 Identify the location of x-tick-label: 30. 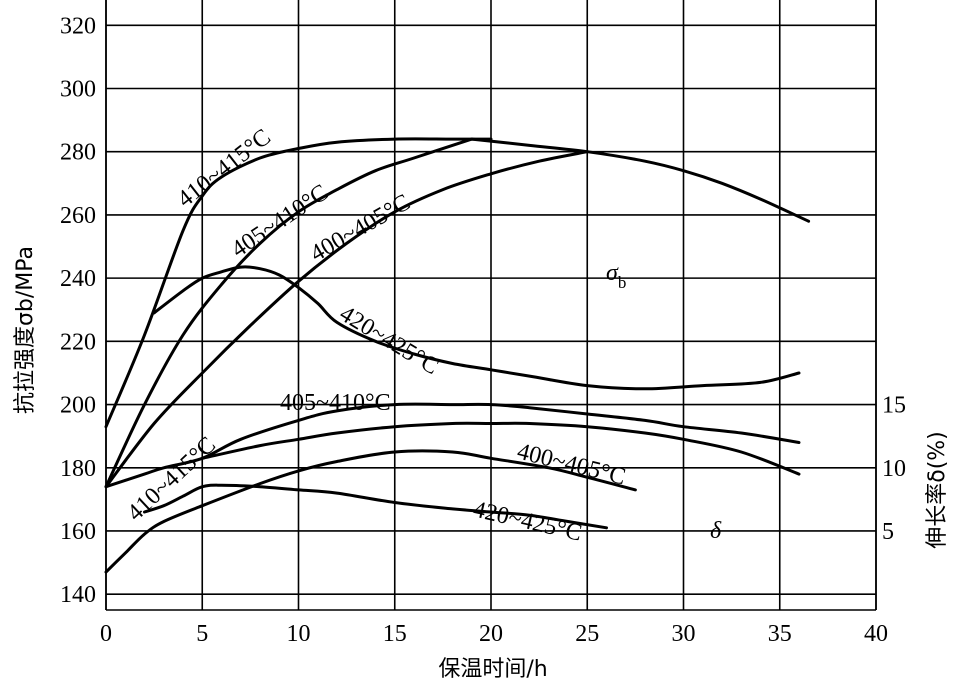
(684, 634).